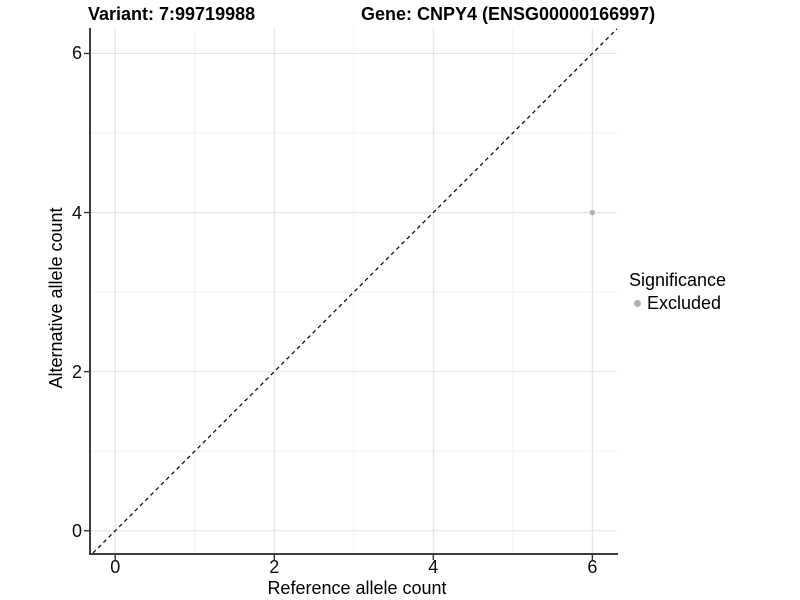 The height and width of the screenshot is (600, 800). Describe the element at coordinates (115, 567) in the screenshot. I see `x-tick-label: 0` at that location.